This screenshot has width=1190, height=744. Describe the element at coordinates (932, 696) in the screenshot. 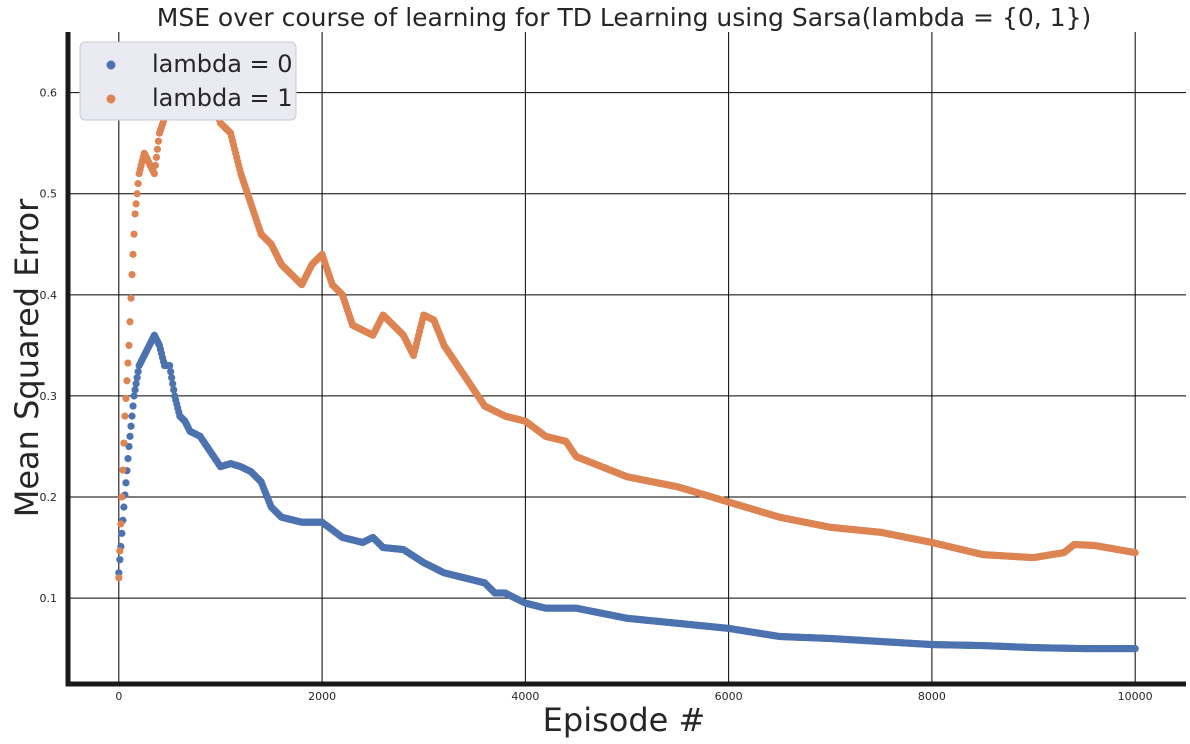

I see `x-tick-label: 8000` at that location.